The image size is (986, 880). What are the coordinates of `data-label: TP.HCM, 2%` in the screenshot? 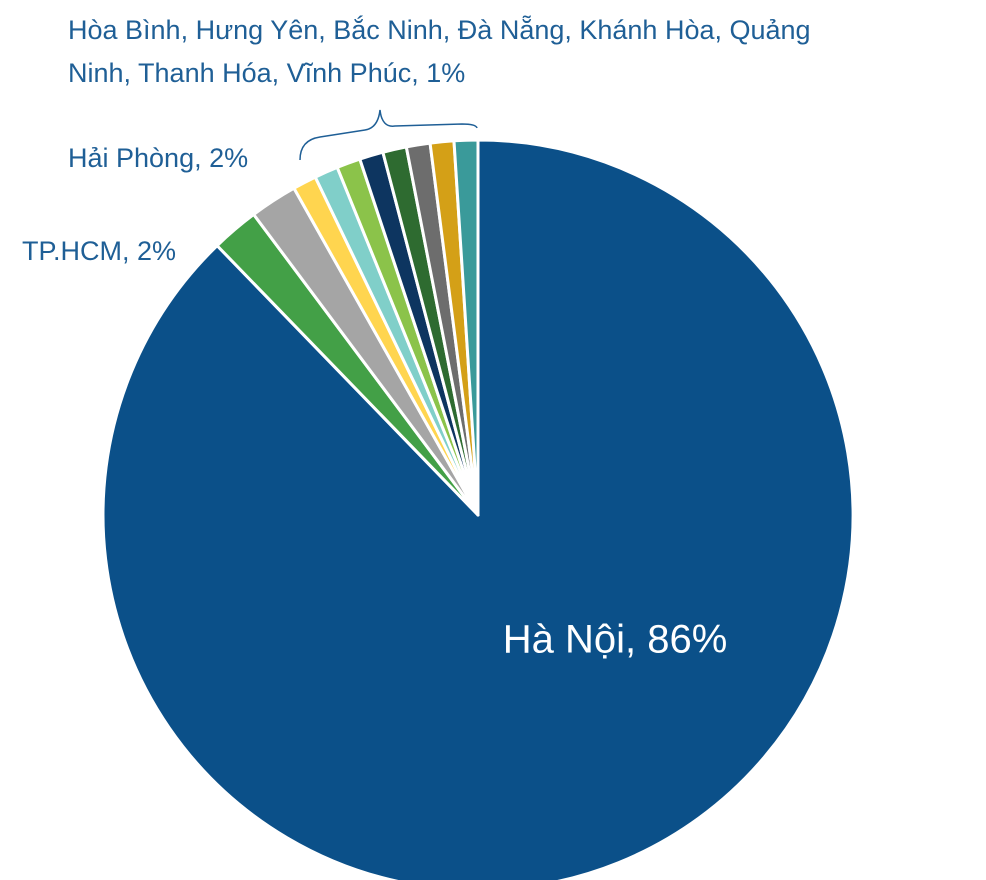 It's located at (99, 251).